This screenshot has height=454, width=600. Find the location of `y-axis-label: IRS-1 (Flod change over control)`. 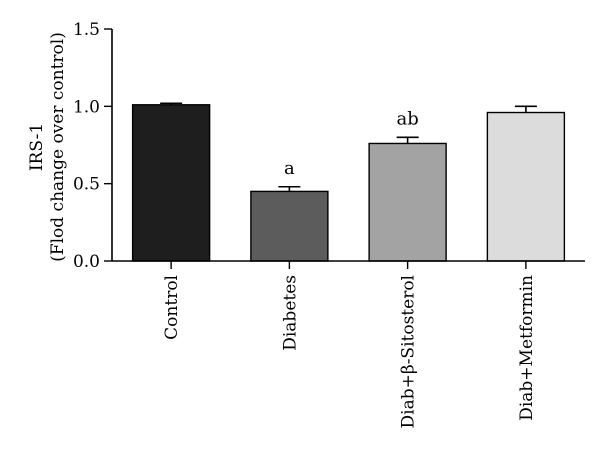

y-axis-label: IRS-1 (Flod change over control) is located at coordinates (47, 147).